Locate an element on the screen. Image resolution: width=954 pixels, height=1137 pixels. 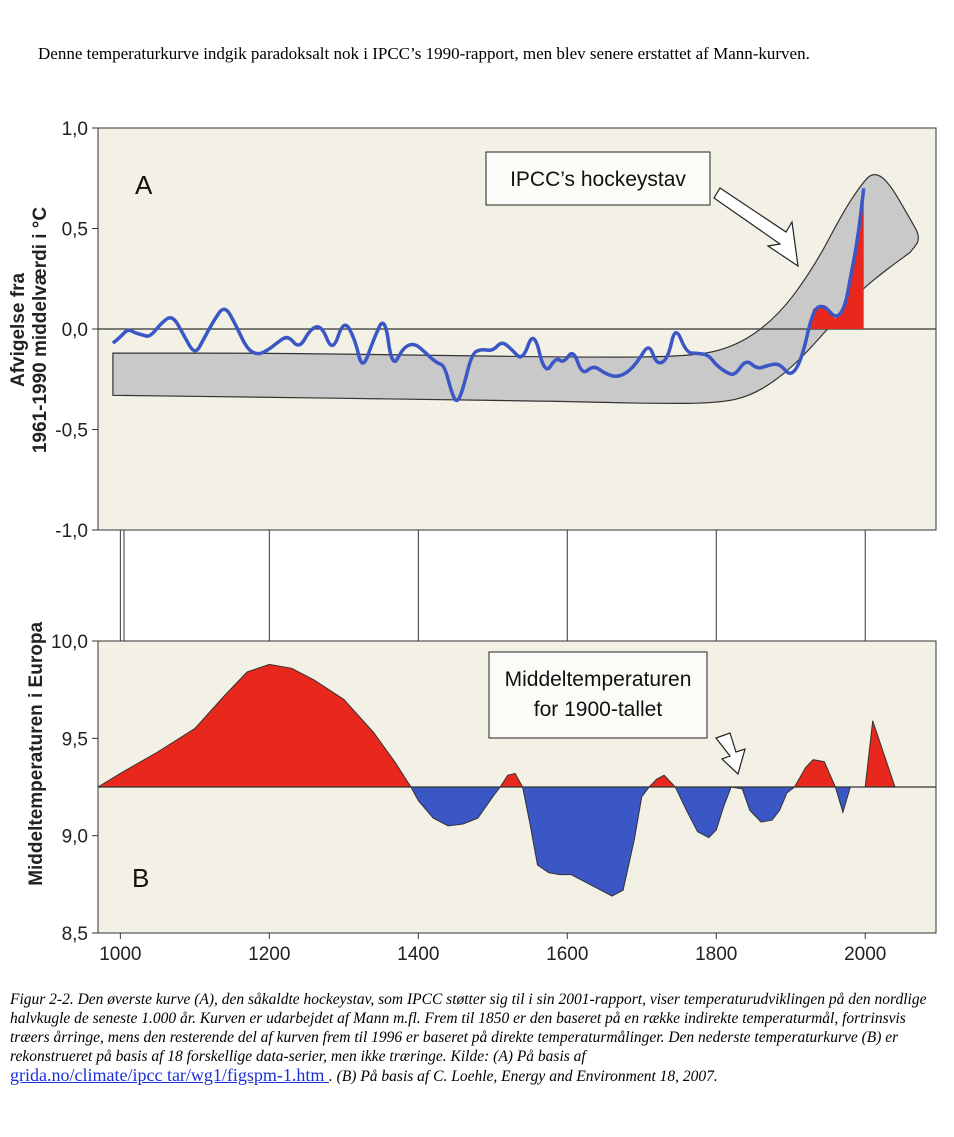
panel-a-y-tick-label: -0,5 is located at coordinates (71, 431).